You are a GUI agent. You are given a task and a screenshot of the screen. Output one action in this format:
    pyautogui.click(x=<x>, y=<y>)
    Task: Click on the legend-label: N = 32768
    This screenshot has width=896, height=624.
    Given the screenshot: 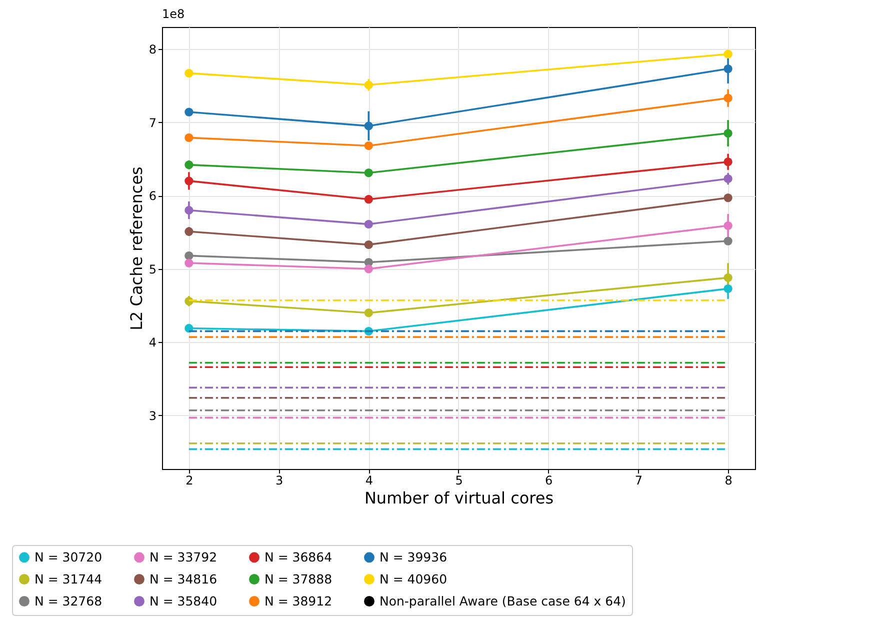 What is the action you would take?
    pyautogui.click(x=68, y=600)
    